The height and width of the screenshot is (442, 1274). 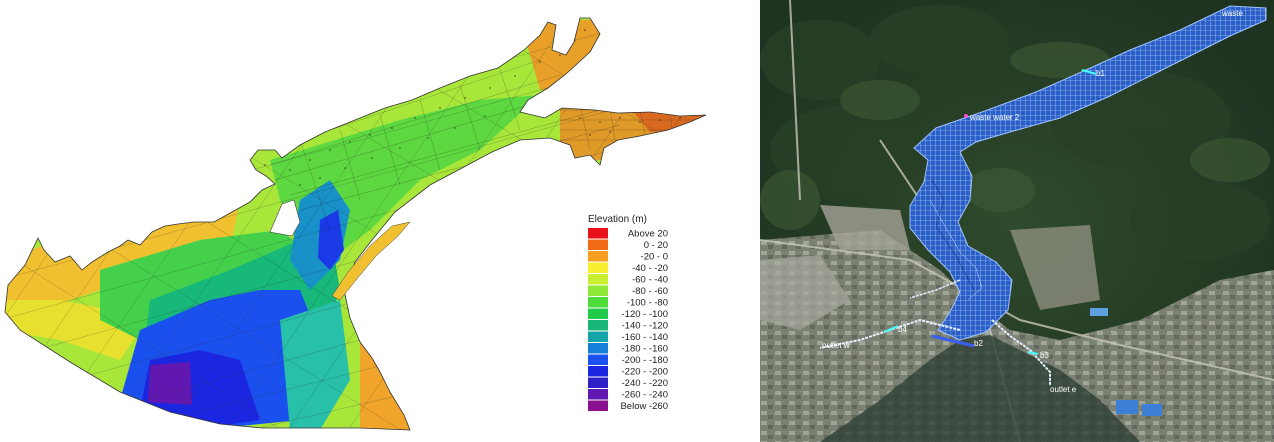 What do you see at coordinates (654, 257) in the screenshot?
I see `legend-label: -20 - 0` at bounding box center [654, 257].